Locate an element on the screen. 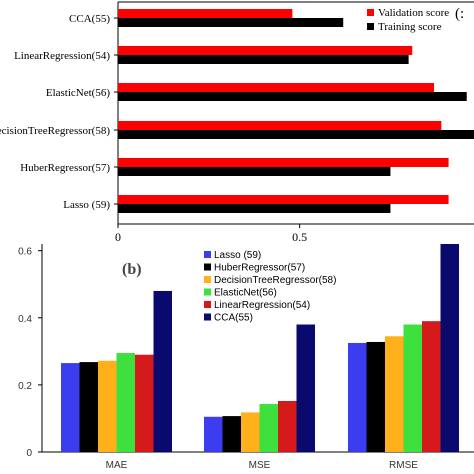 This screenshot has width=474, height=474. y-tick-label: 0.2 is located at coordinates (25, 386).